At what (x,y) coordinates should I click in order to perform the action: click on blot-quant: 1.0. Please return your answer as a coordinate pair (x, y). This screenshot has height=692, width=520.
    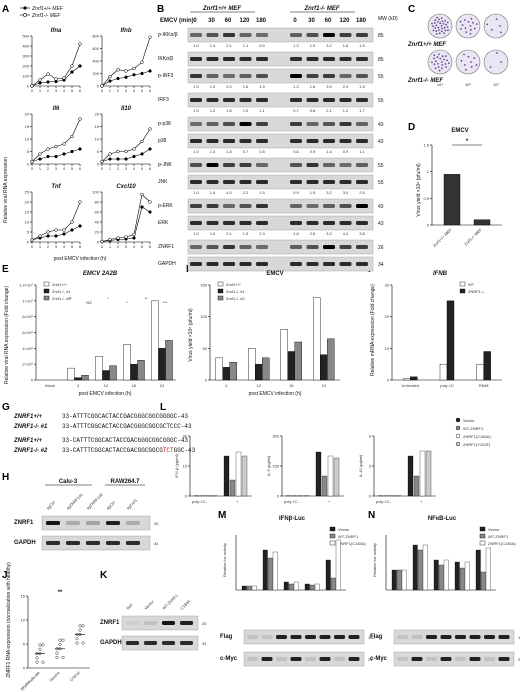
    Looking at the image, I should click on (213, 86).